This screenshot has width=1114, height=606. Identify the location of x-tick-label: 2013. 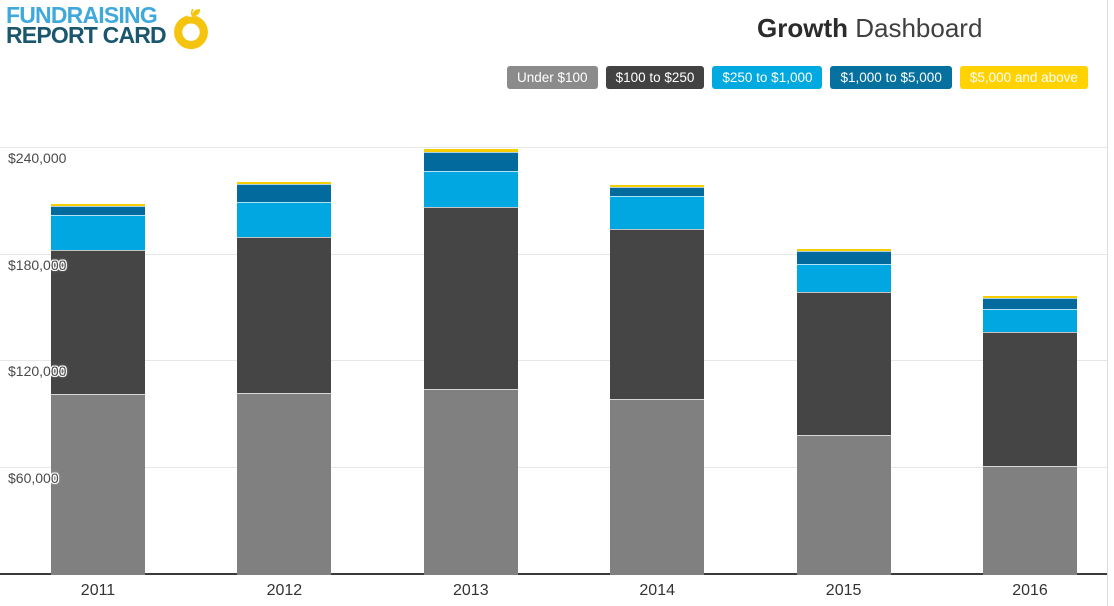
(471, 590).